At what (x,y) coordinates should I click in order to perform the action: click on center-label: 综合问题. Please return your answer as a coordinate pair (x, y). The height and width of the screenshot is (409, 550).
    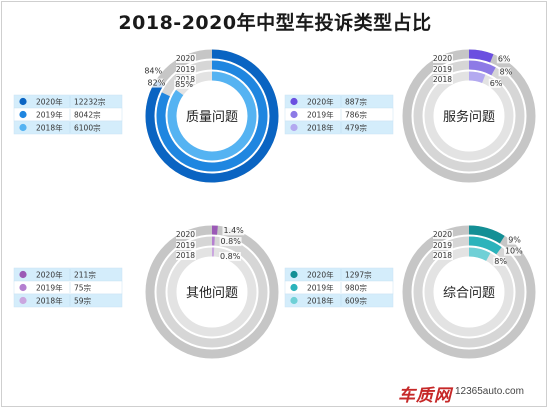
    Looking at the image, I should click on (469, 293).